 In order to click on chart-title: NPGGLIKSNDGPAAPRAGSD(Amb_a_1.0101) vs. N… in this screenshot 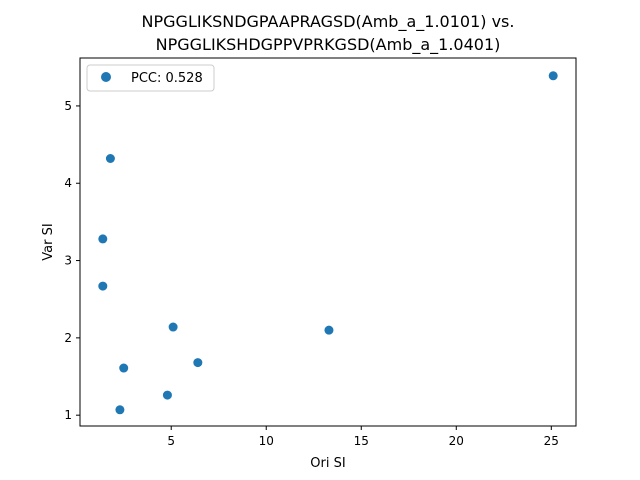, I will do `click(328, 33)`.